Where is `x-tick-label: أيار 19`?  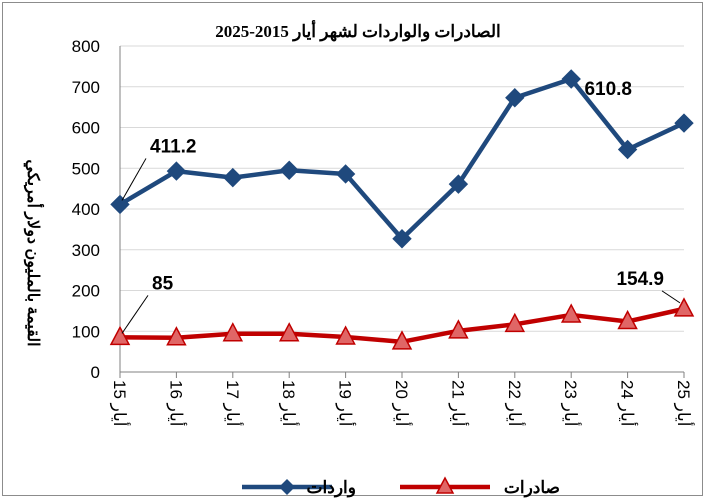
x-tick-label: أيار 19 is located at coordinates (346, 403).